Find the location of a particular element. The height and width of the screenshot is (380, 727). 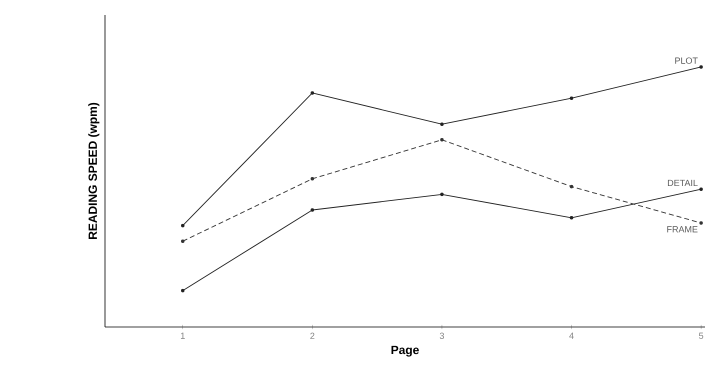

x-tick-label: 1 is located at coordinates (182, 335).